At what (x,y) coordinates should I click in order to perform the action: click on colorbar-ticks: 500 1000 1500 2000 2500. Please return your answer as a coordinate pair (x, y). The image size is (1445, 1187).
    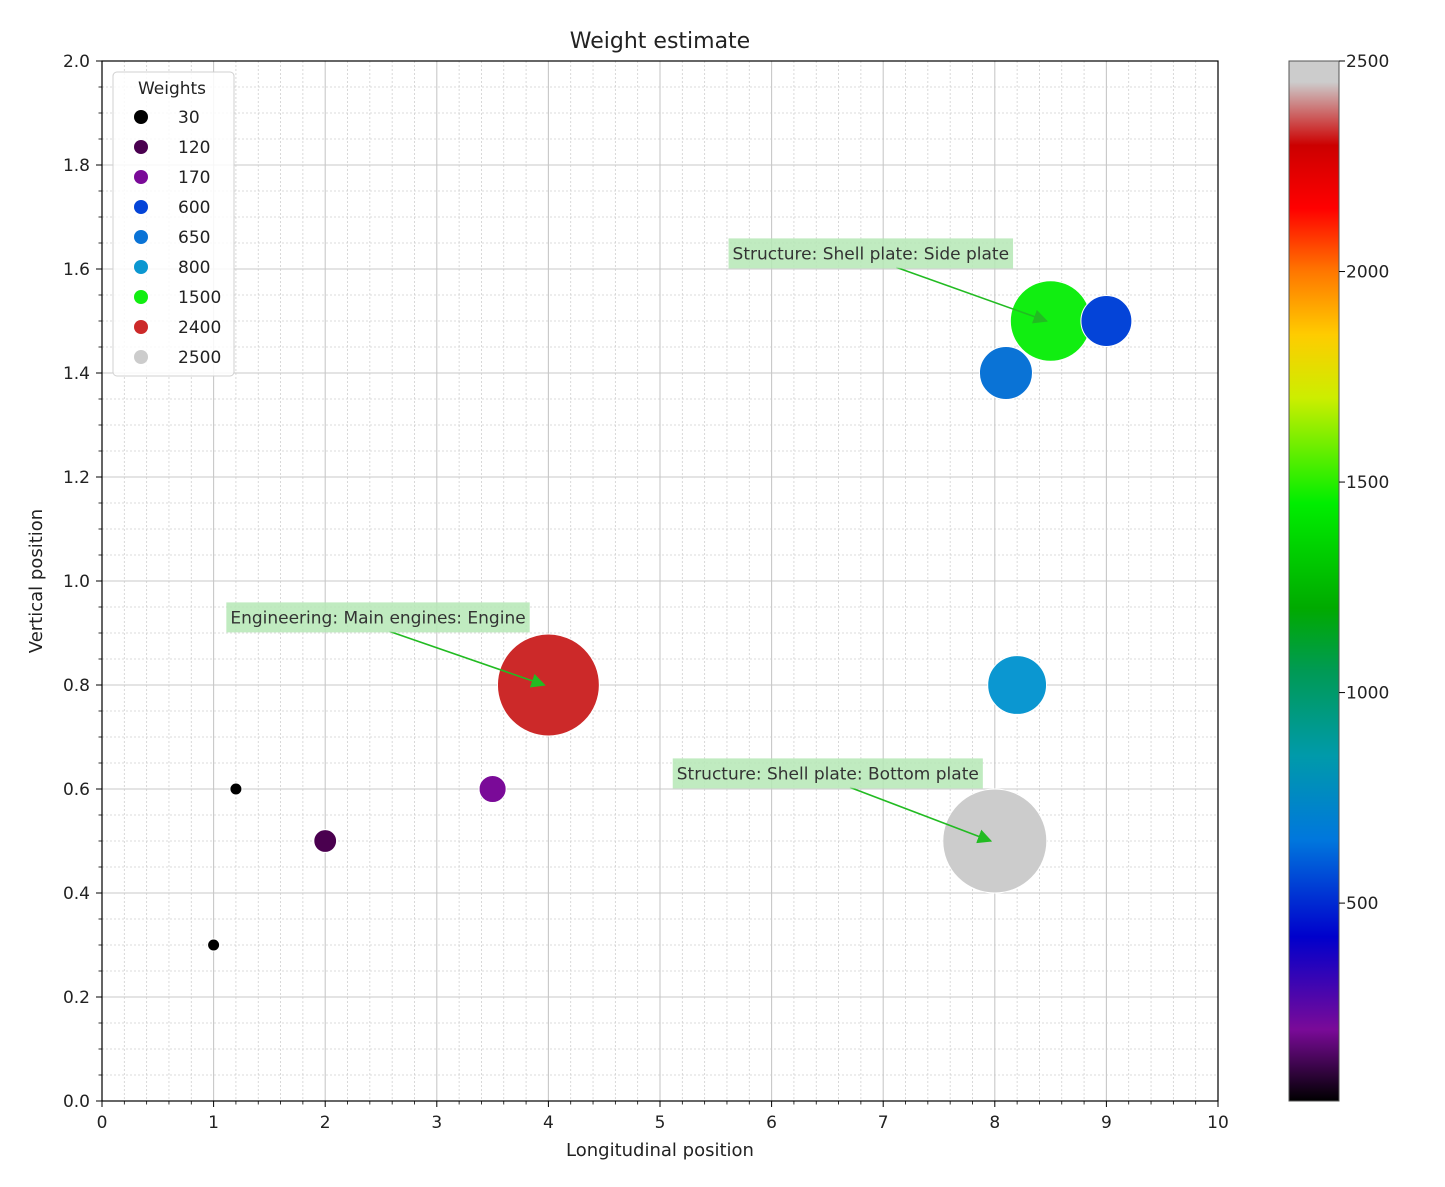
    Looking at the image, I should click on (1364, 483).